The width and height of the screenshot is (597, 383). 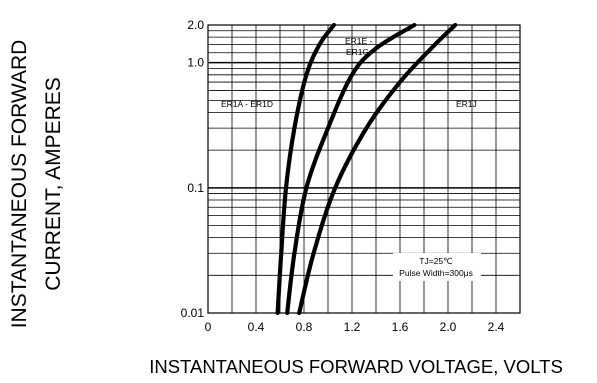 I want to click on x-axis-title: INSTANTANEOUS FORWARD VOLTAGE, VOLTS, so click(x=356, y=366).